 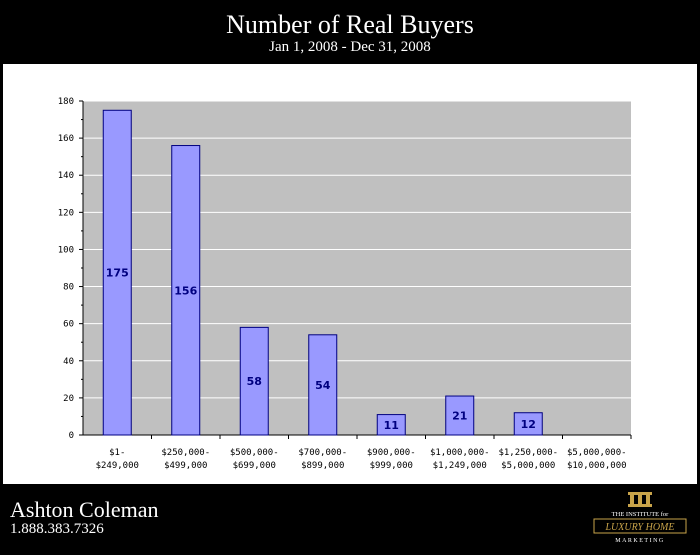 What do you see at coordinates (254, 466) in the screenshot?
I see `x-tick-label: $699,000` at bounding box center [254, 466].